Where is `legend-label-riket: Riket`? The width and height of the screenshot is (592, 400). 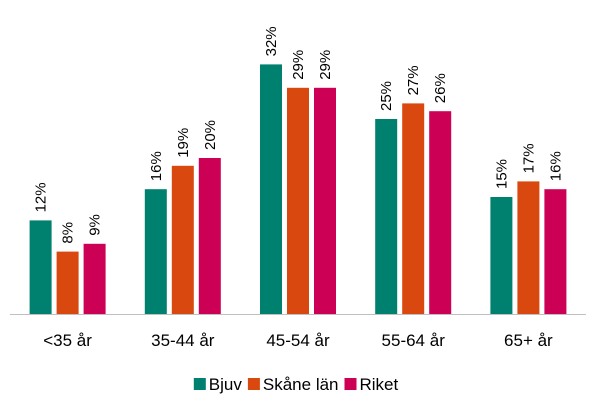 legend-label-riket: Riket is located at coordinates (379, 384).